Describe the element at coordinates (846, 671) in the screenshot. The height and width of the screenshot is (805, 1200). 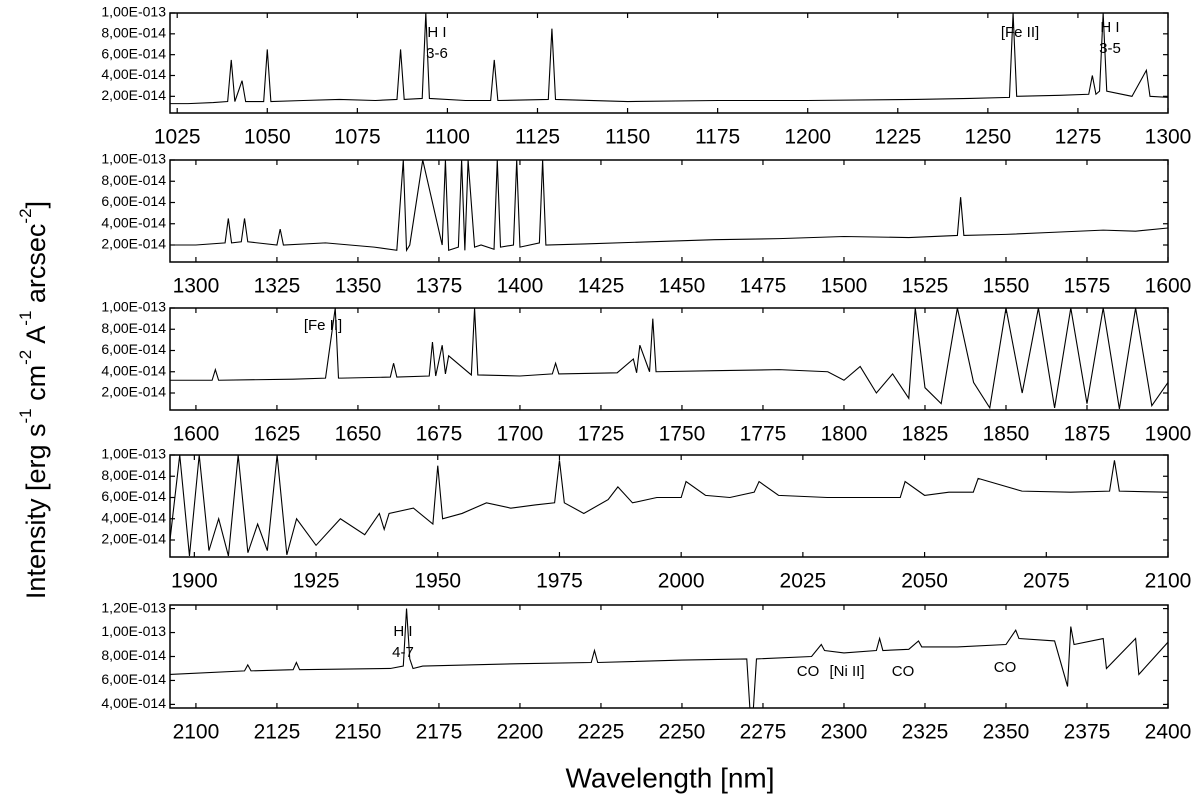
I see `annotation: [Ni II]` at that location.